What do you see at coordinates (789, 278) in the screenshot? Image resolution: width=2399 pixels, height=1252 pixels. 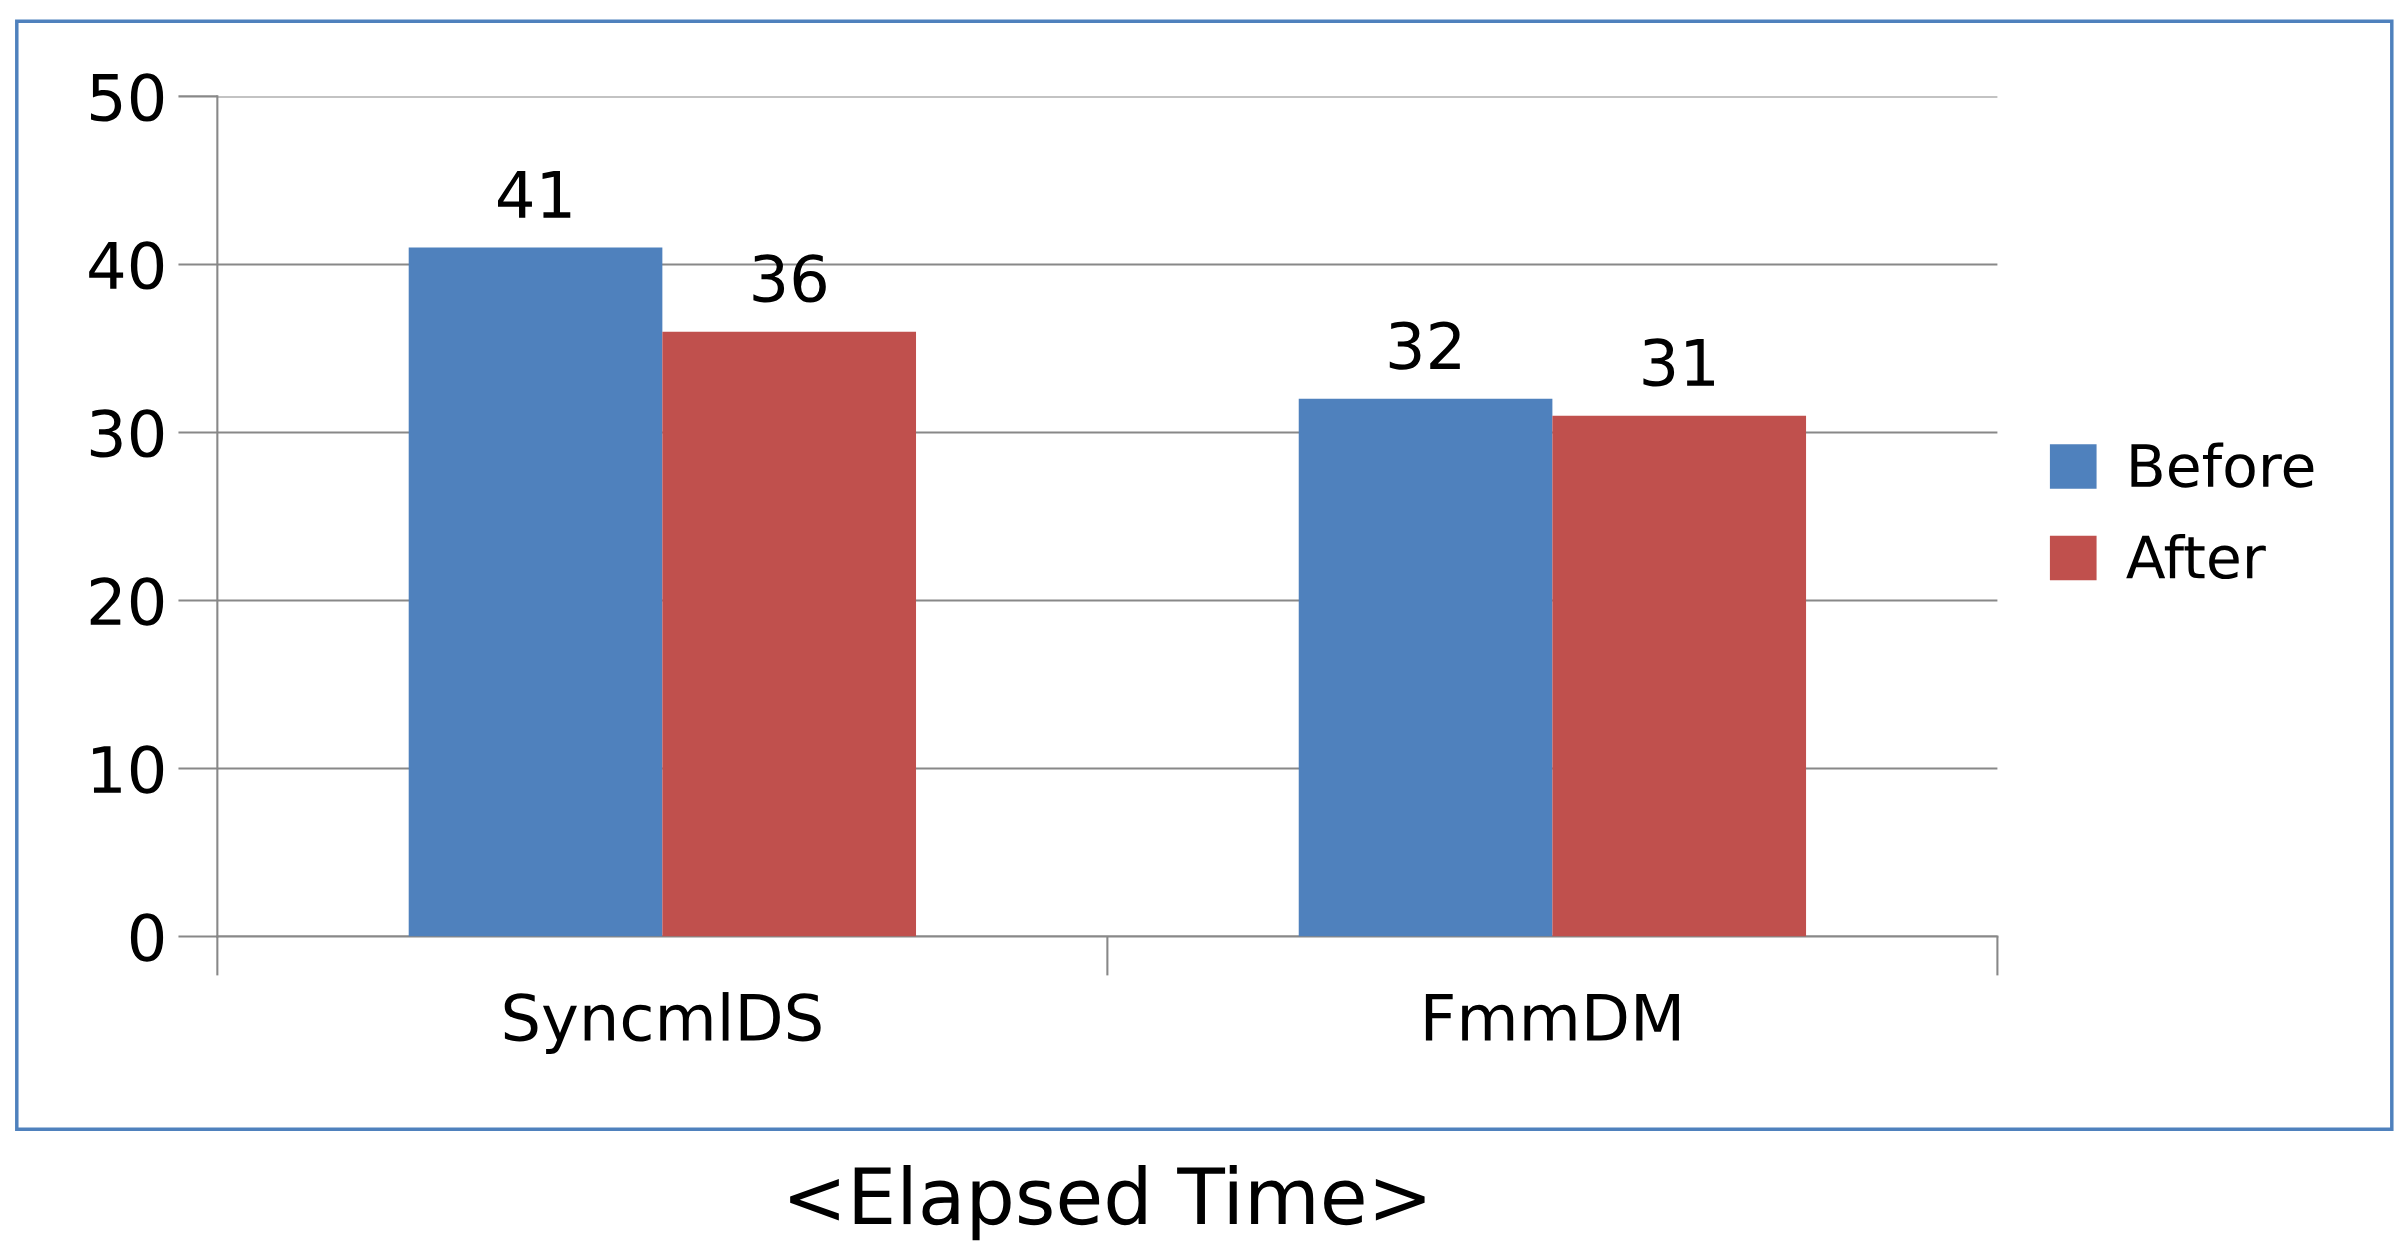 I see `data-label: 36` at bounding box center [789, 278].